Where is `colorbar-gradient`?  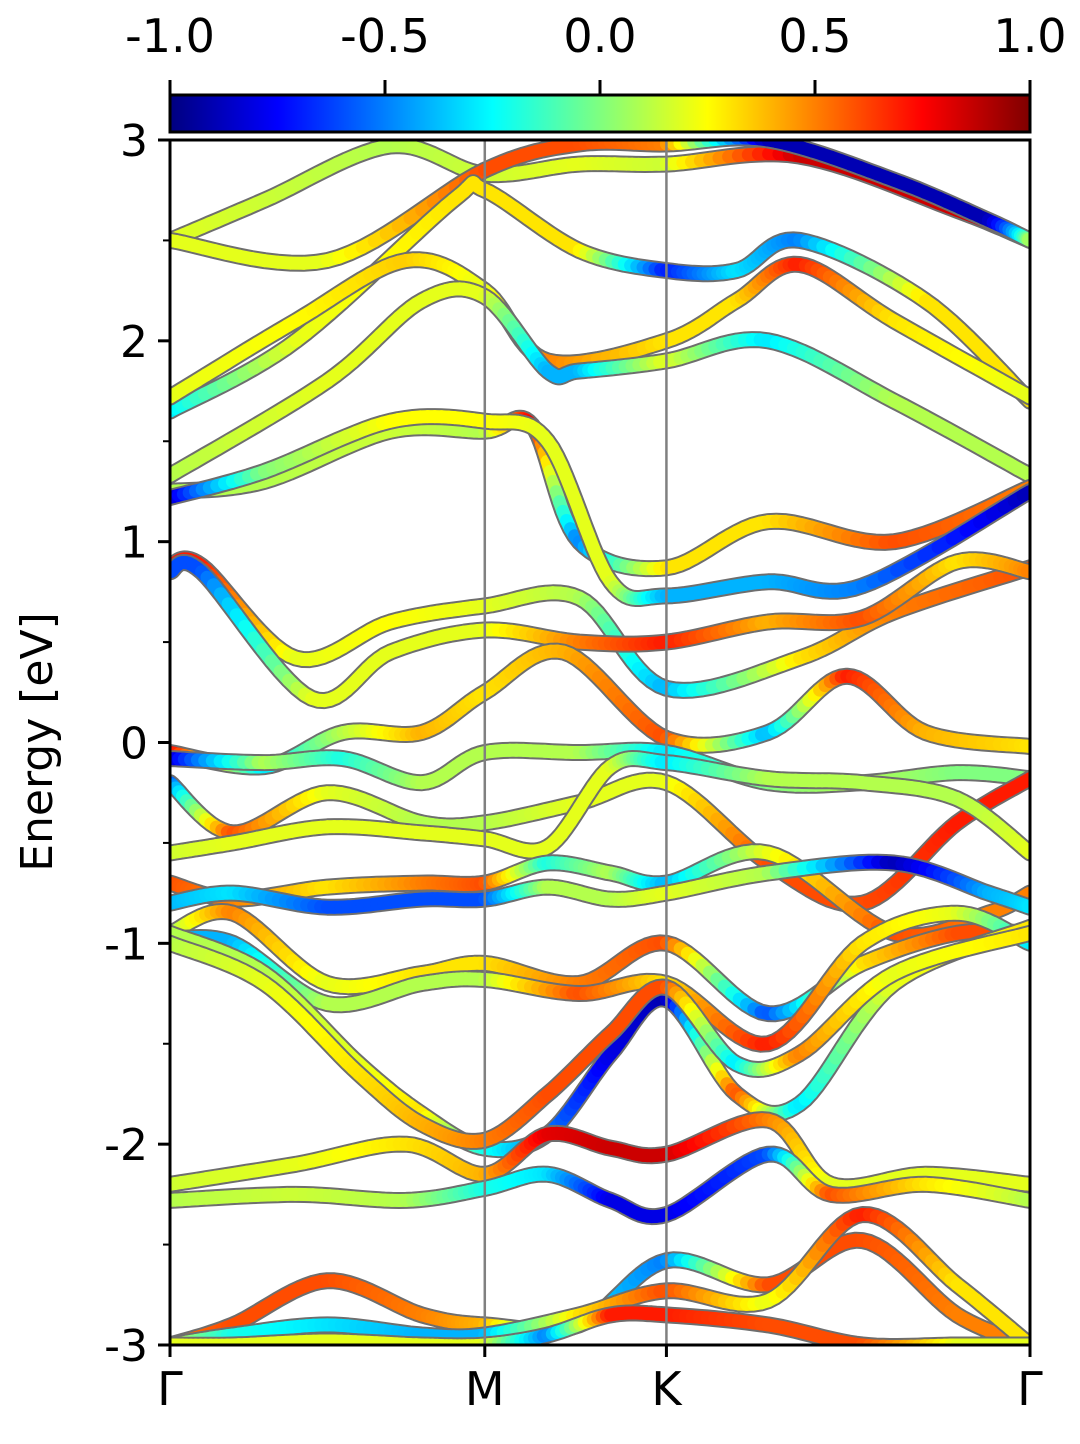 colorbar-gradient is located at coordinates (600, 113).